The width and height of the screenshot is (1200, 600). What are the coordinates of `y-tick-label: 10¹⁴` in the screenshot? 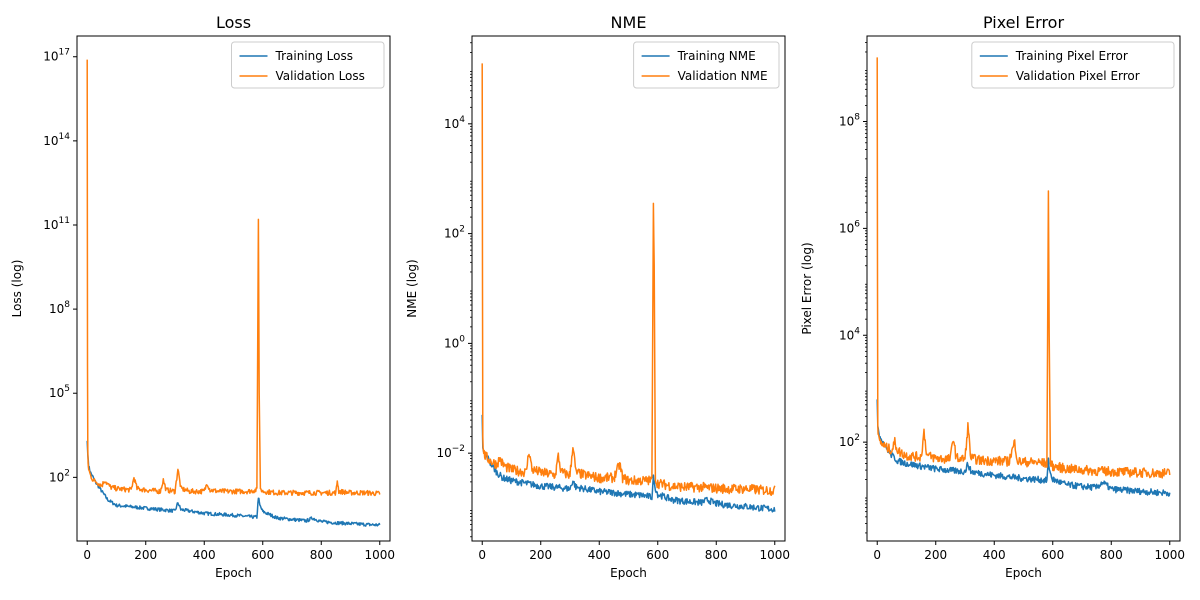 It's located at (56, 140).